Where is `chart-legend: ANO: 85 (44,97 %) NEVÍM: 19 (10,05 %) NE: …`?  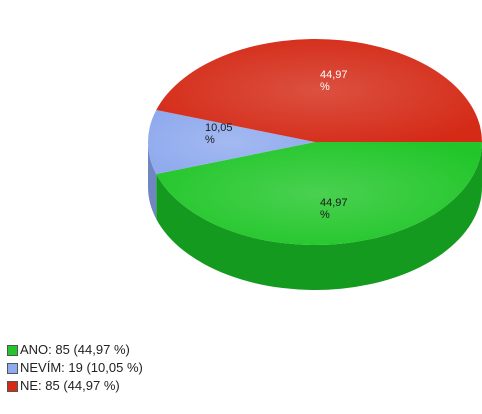
chart-legend: ANO: 85 (44,97 %) NEVÍM: 19 (10,05 %) NE: … is located at coordinates (75, 368).